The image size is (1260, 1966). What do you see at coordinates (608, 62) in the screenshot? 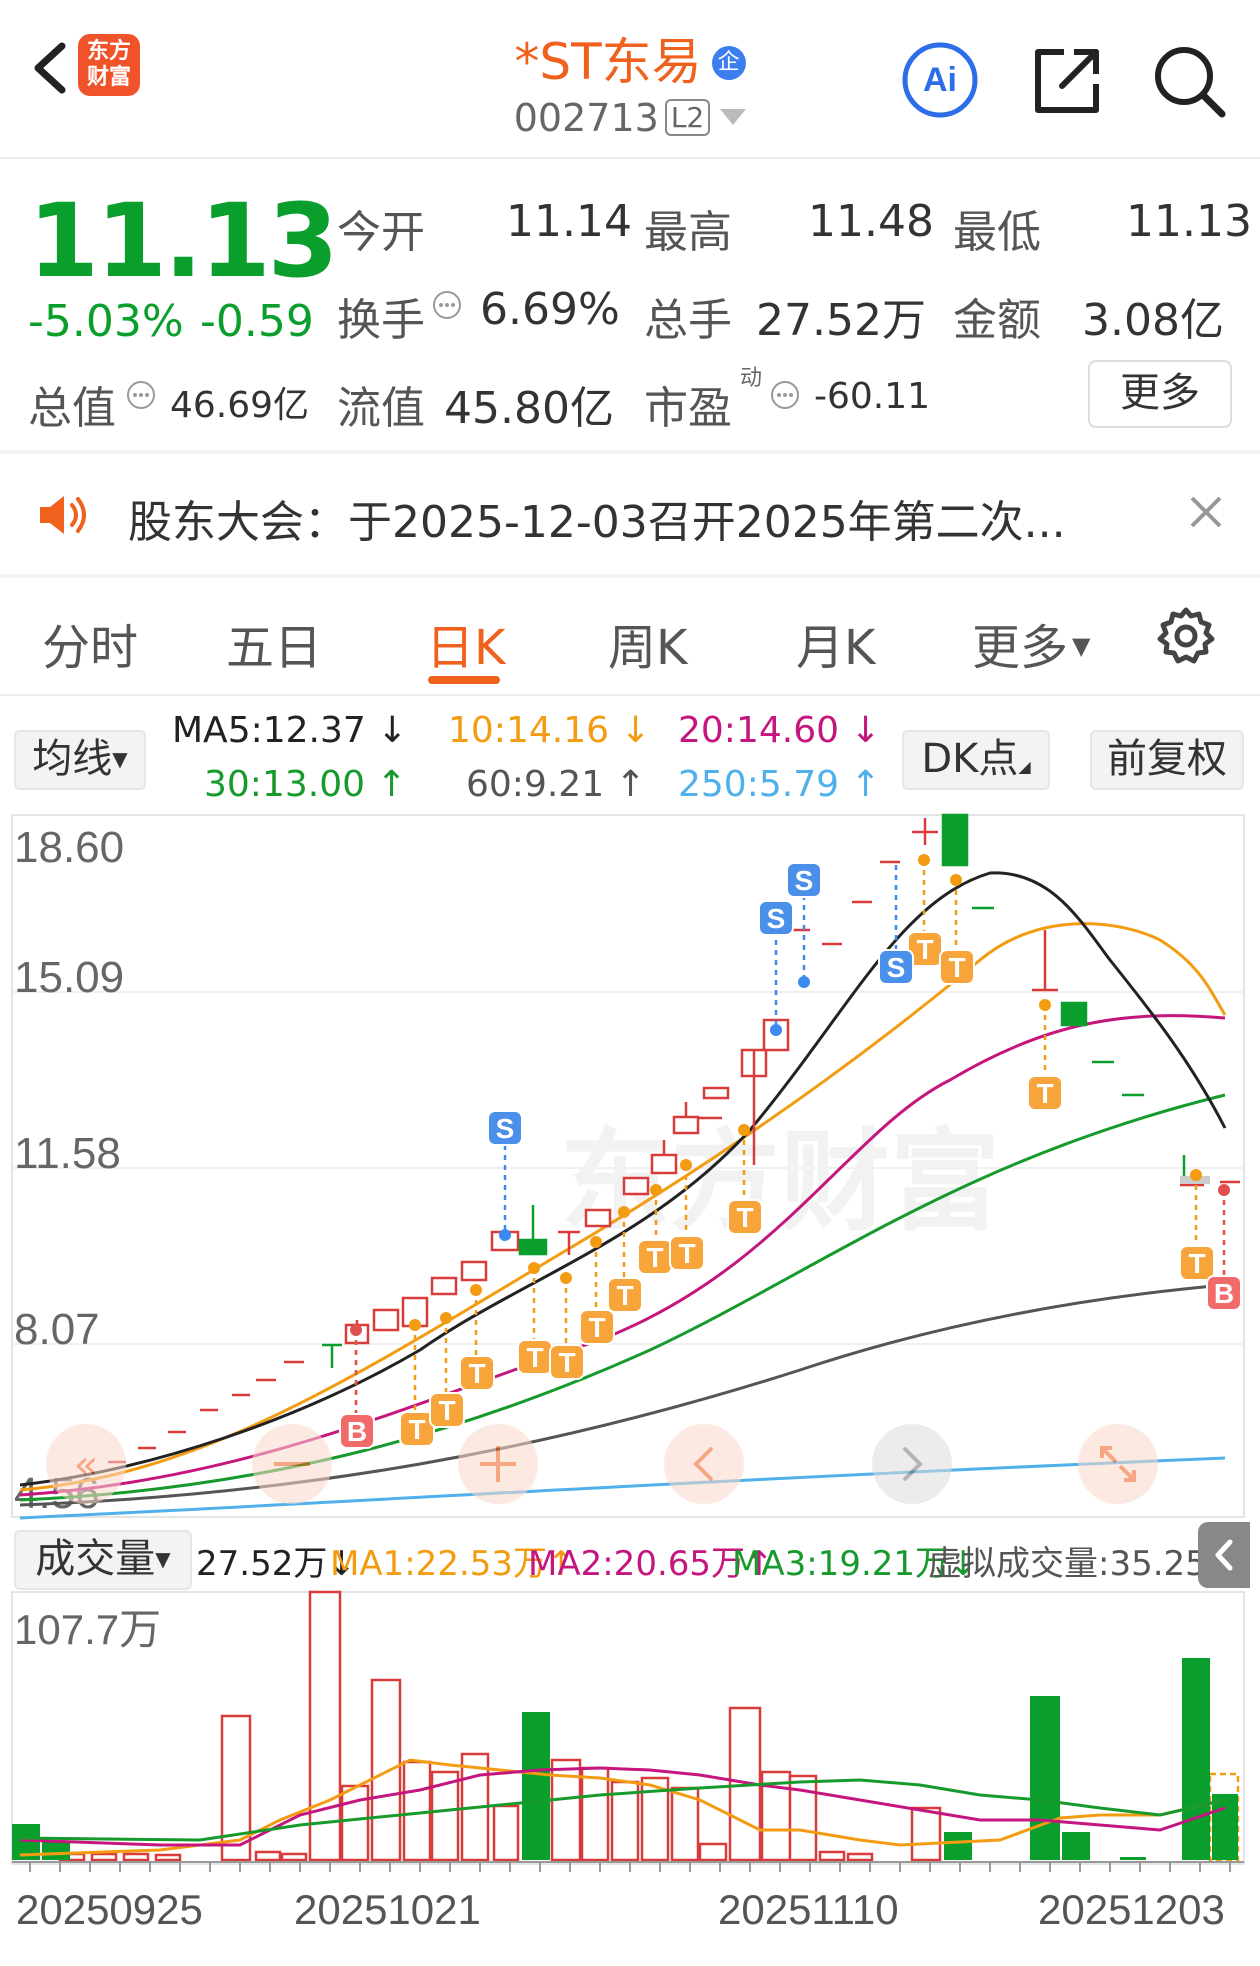
I see `stock-name: *ST东易` at bounding box center [608, 62].